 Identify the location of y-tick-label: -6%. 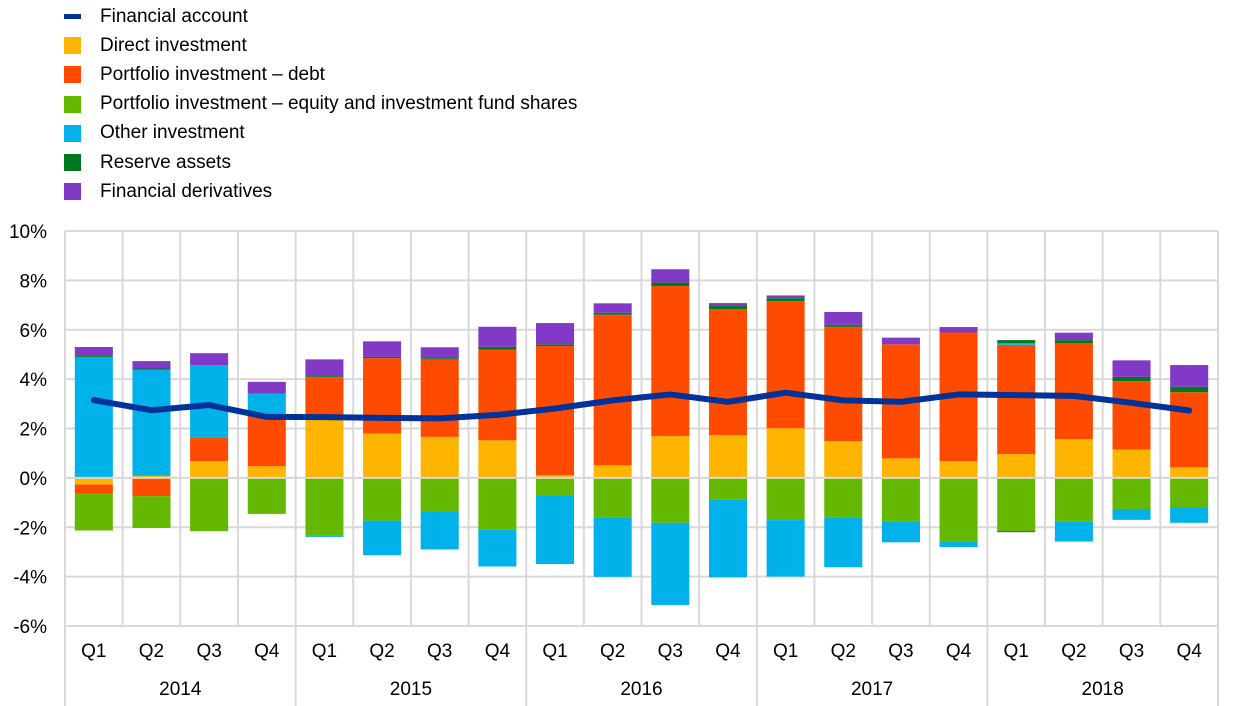
(30, 627).